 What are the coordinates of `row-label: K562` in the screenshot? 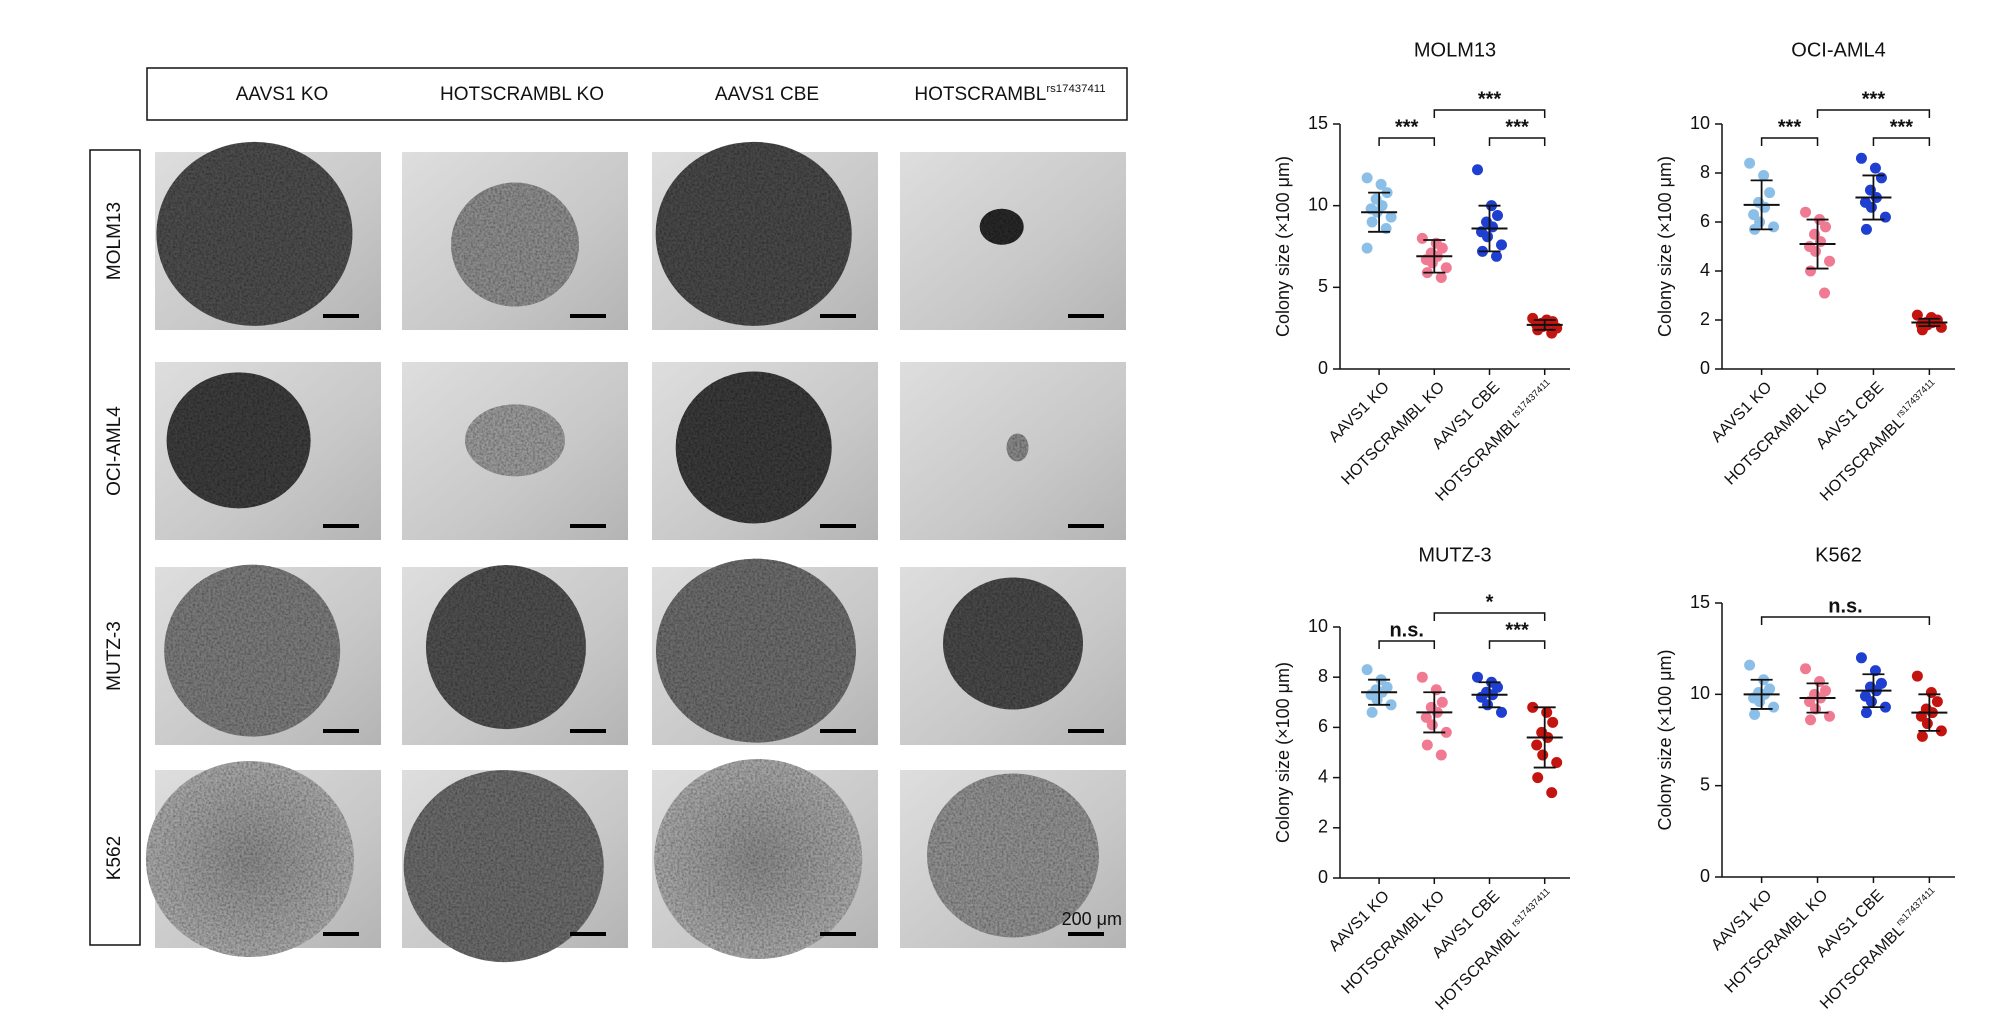 It's located at (114, 858).